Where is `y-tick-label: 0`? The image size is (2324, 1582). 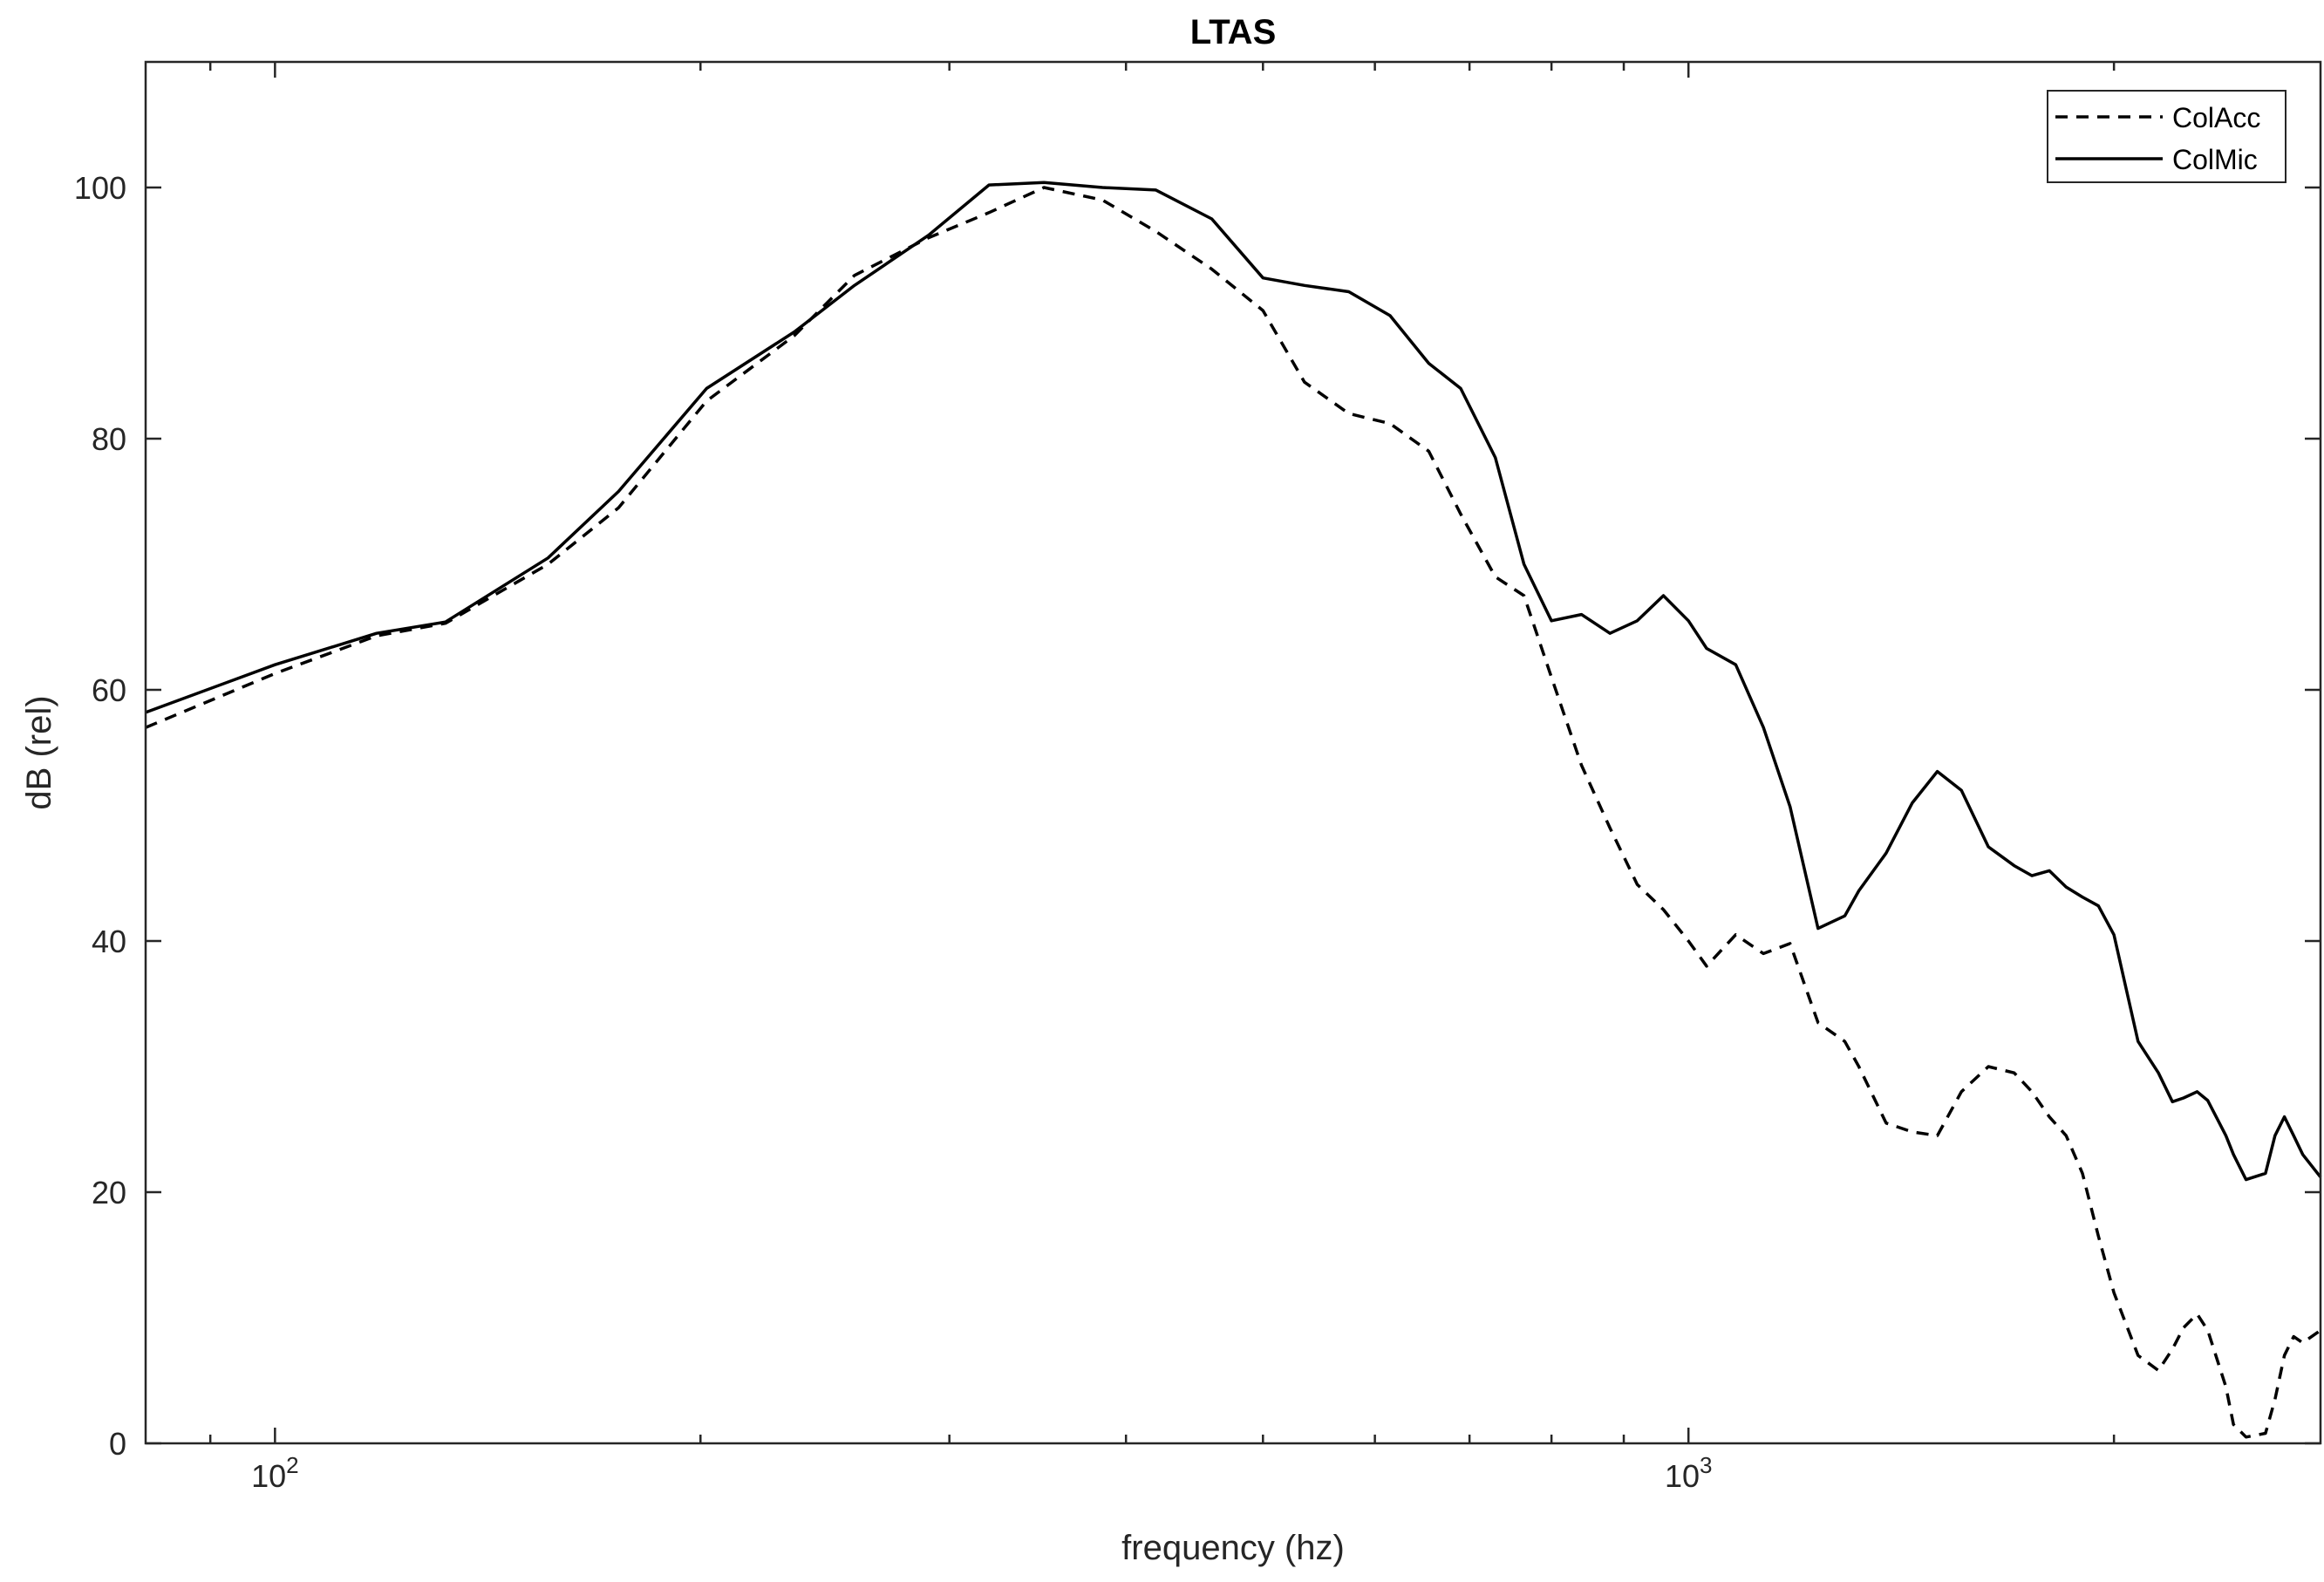 y-tick-label: 0 is located at coordinates (118, 1444).